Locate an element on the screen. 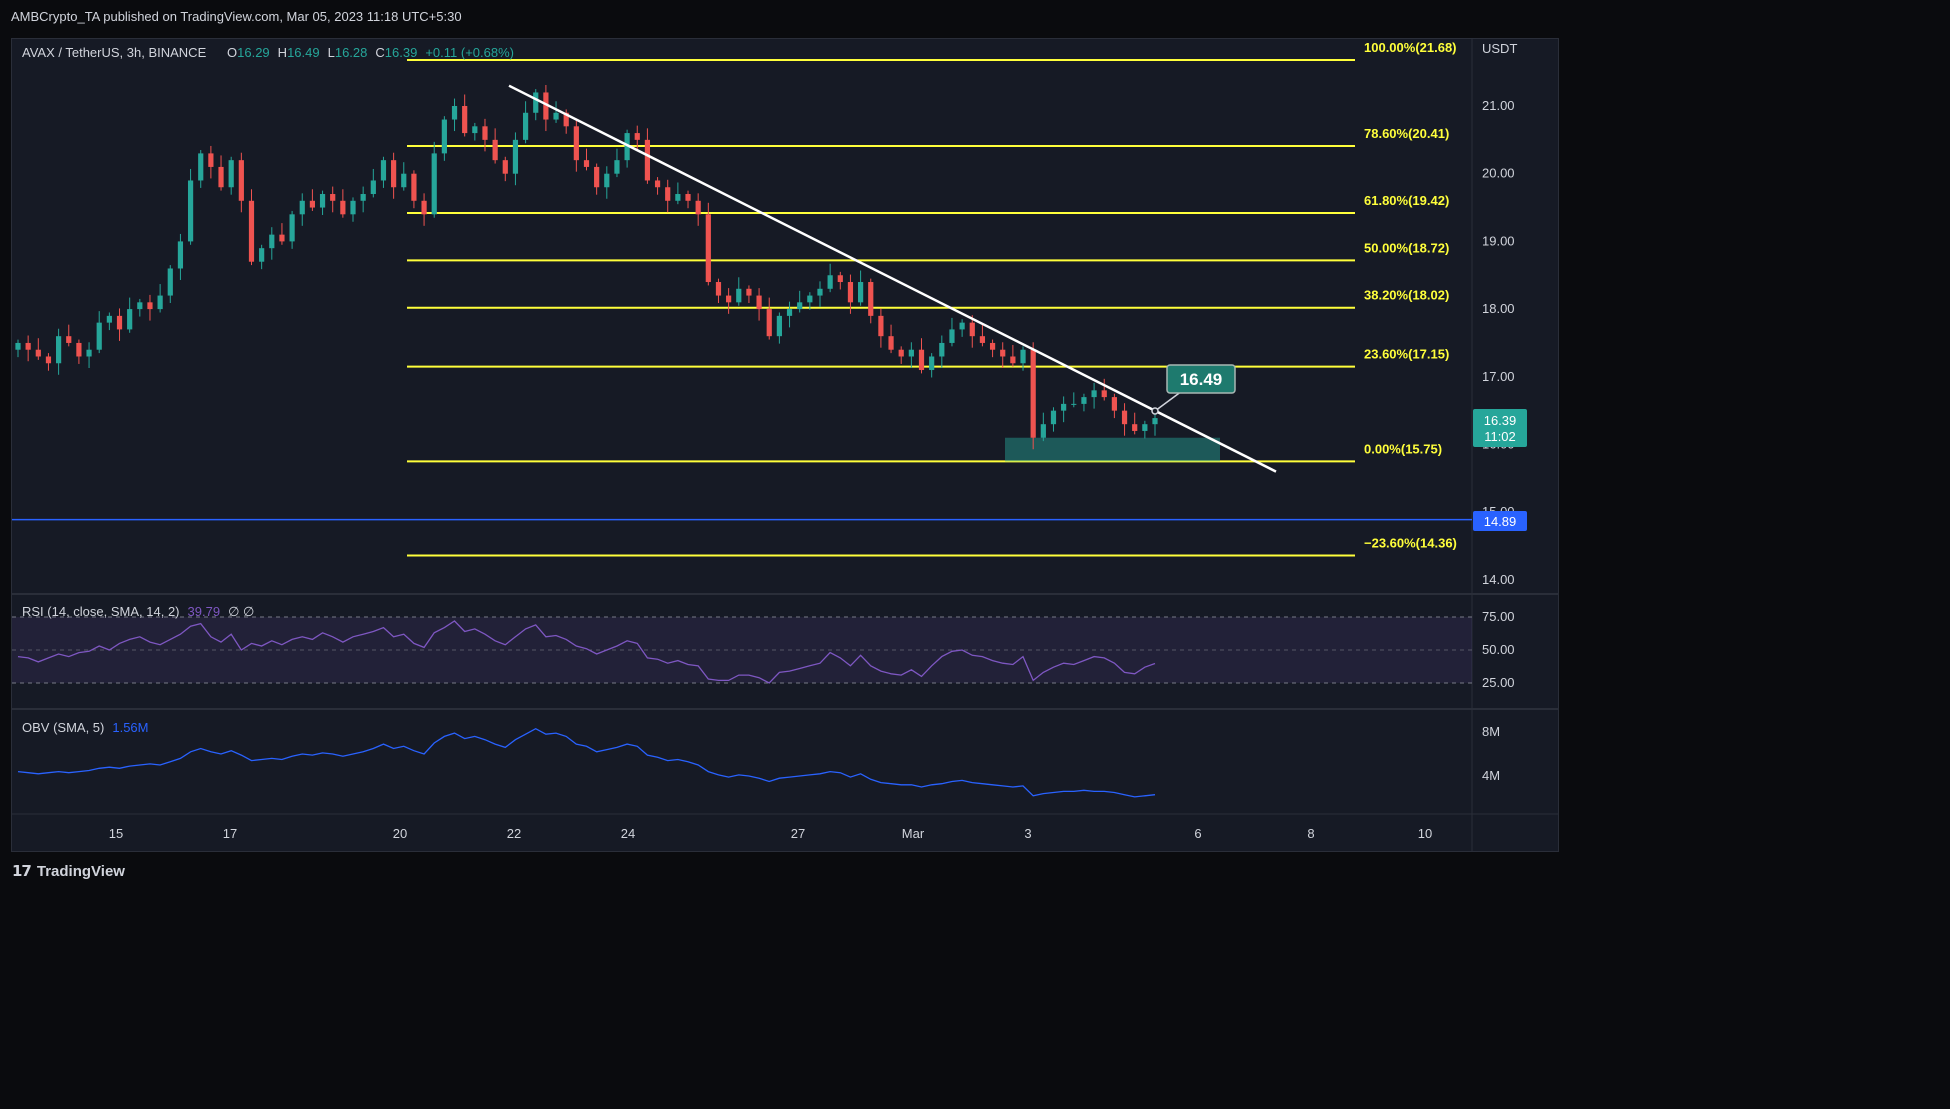  fib-label: 0.00%(15.75) is located at coordinates (1403, 448).